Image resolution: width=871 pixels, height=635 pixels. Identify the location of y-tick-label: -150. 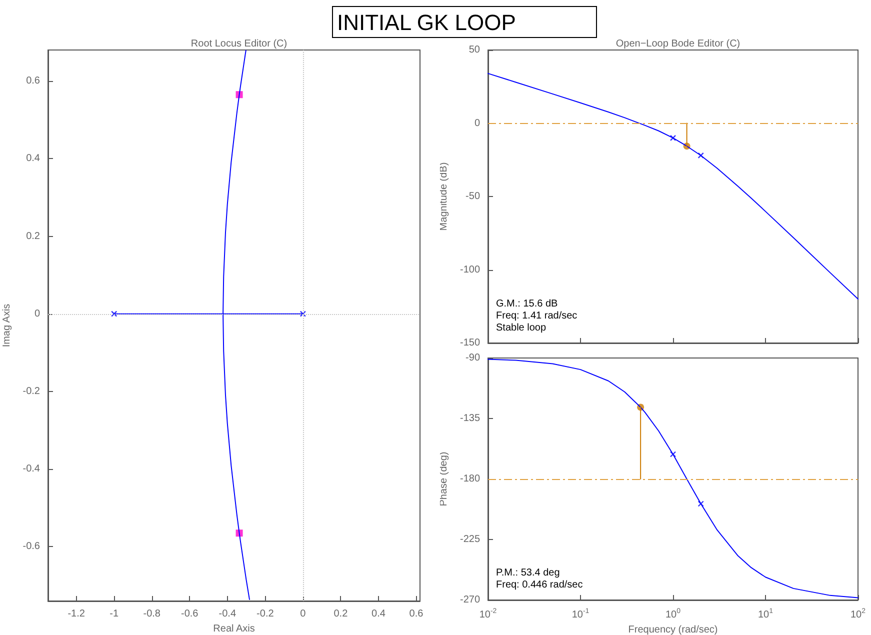
(470, 343).